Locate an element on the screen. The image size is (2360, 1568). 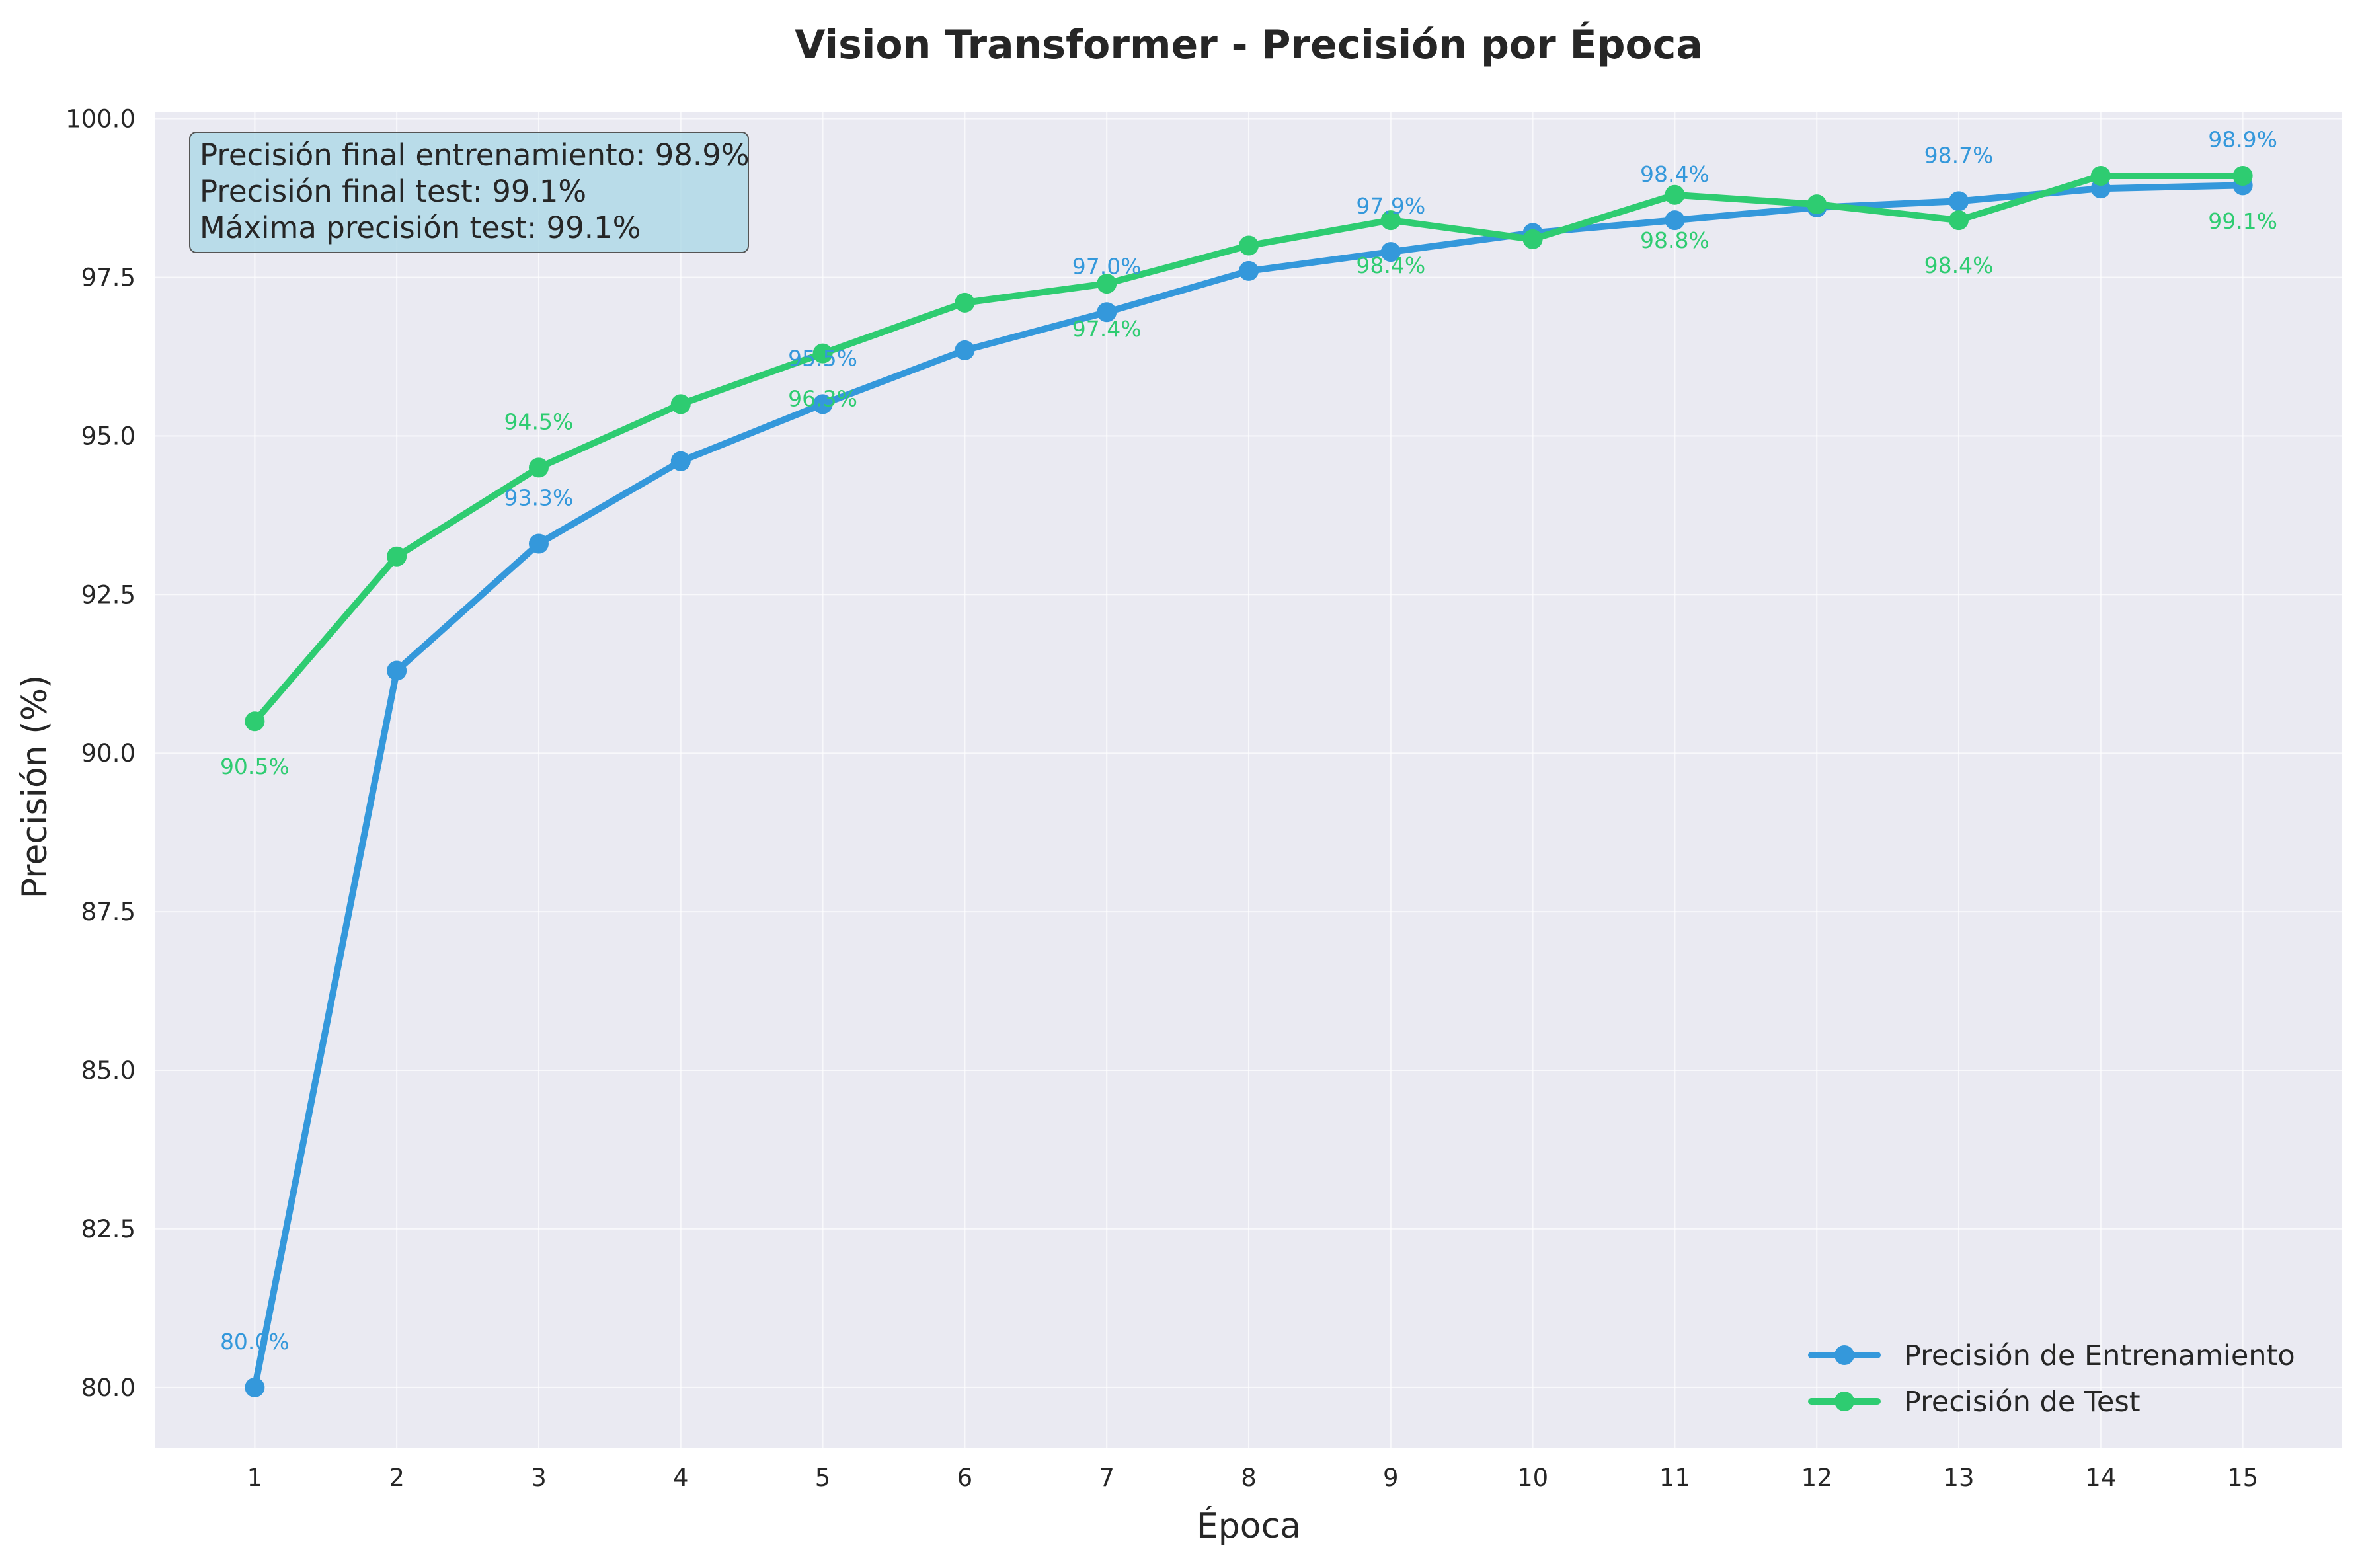
legend-label: Precisión de Entrenamiento is located at coordinates (2099, 1355).